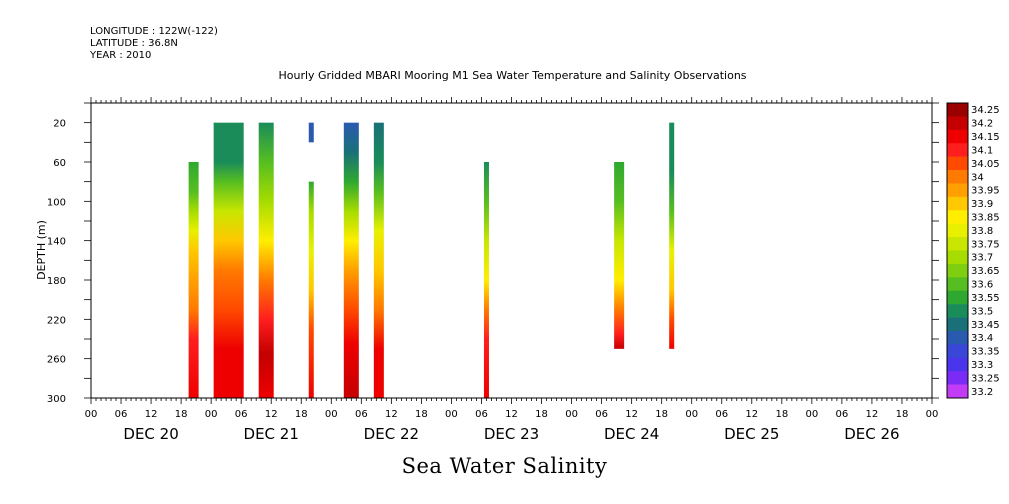 Image resolution: width=1009 pixels, height=504 pixels. I want to click on y-tick-label: 220, so click(56, 320).